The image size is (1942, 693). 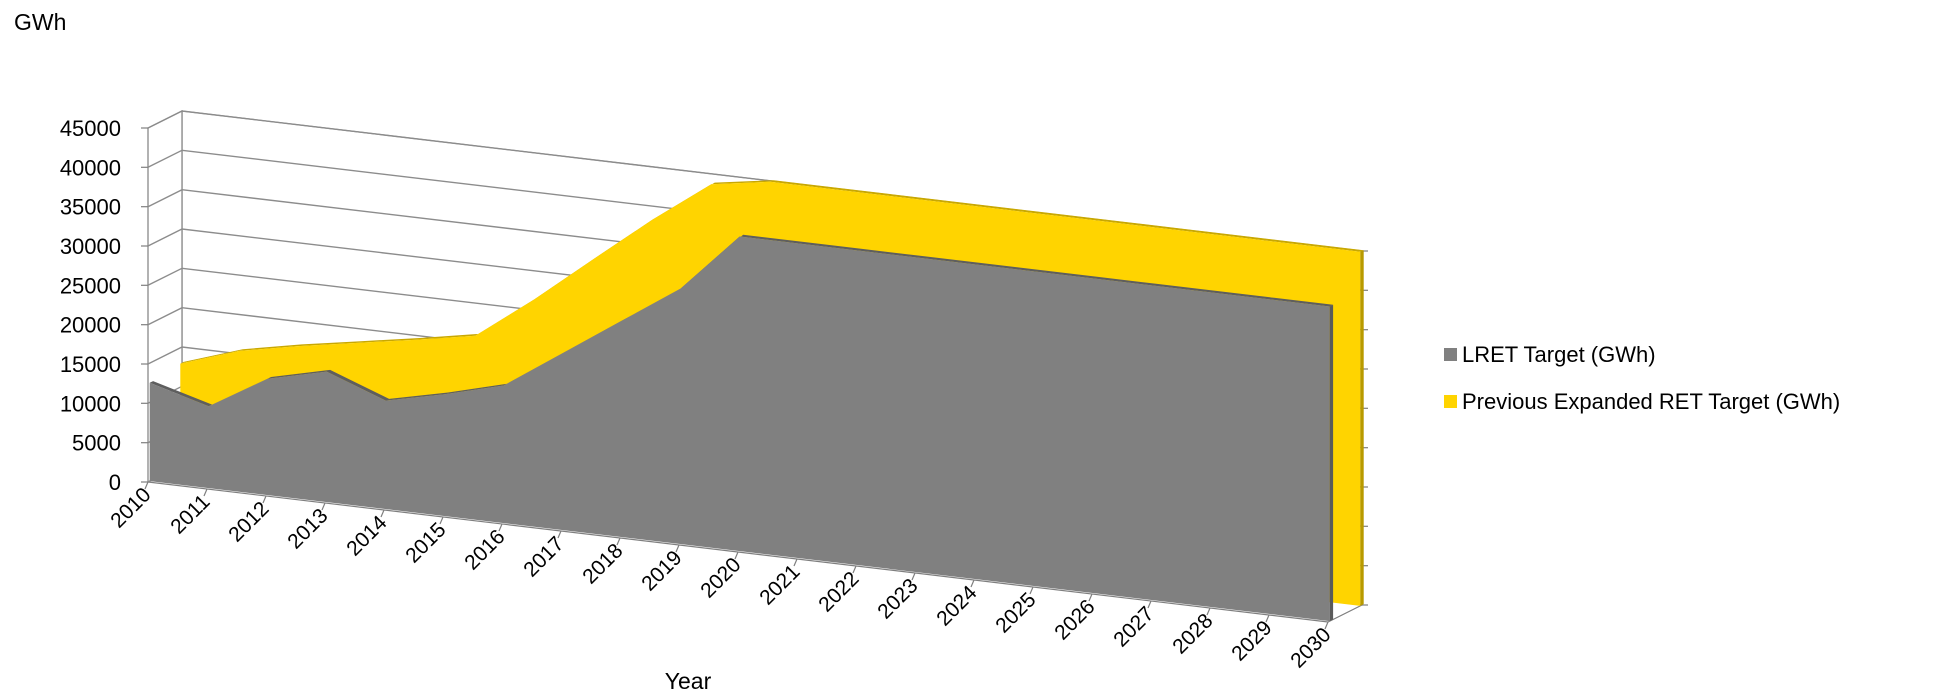 What do you see at coordinates (661, 570) in the screenshot?
I see `x-tick-label: 2019` at bounding box center [661, 570].